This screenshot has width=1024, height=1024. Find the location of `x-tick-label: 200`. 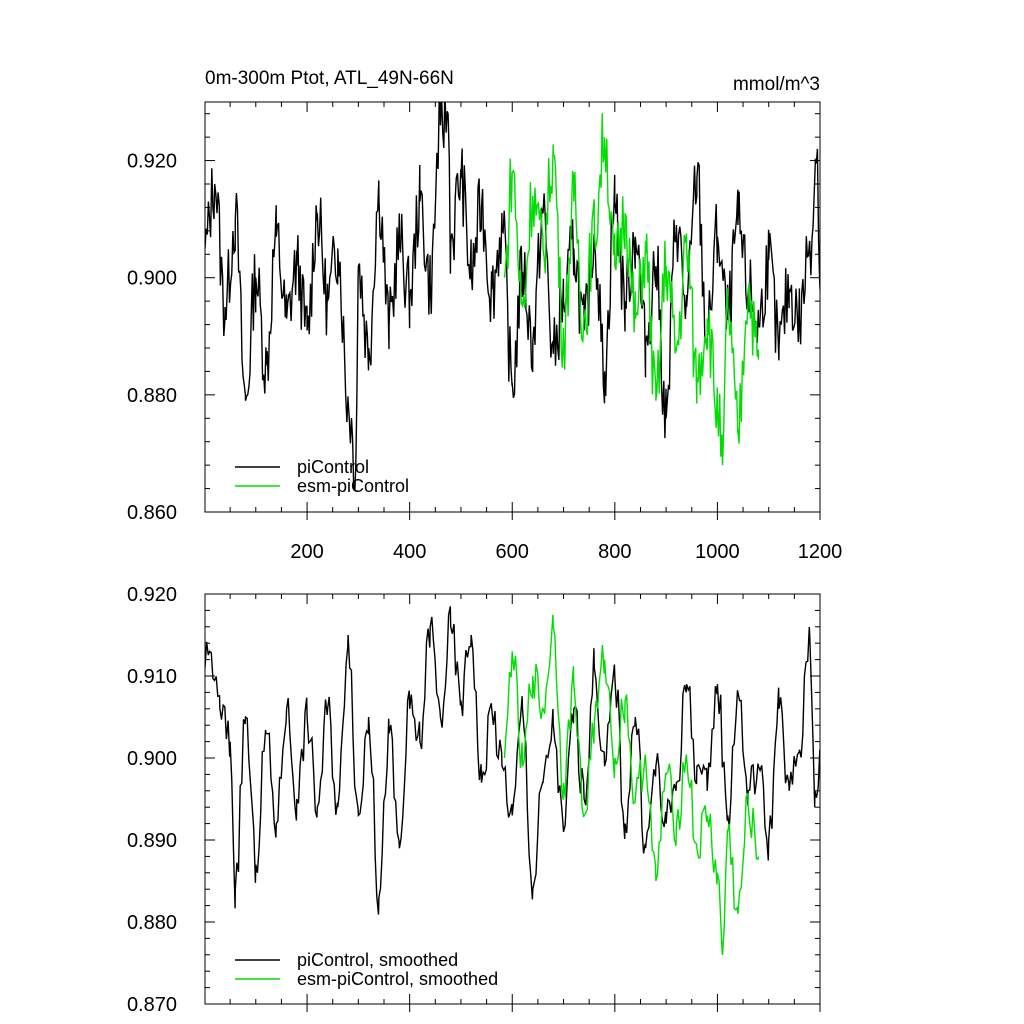

x-tick-label: 200 is located at coordinates (306, 552).